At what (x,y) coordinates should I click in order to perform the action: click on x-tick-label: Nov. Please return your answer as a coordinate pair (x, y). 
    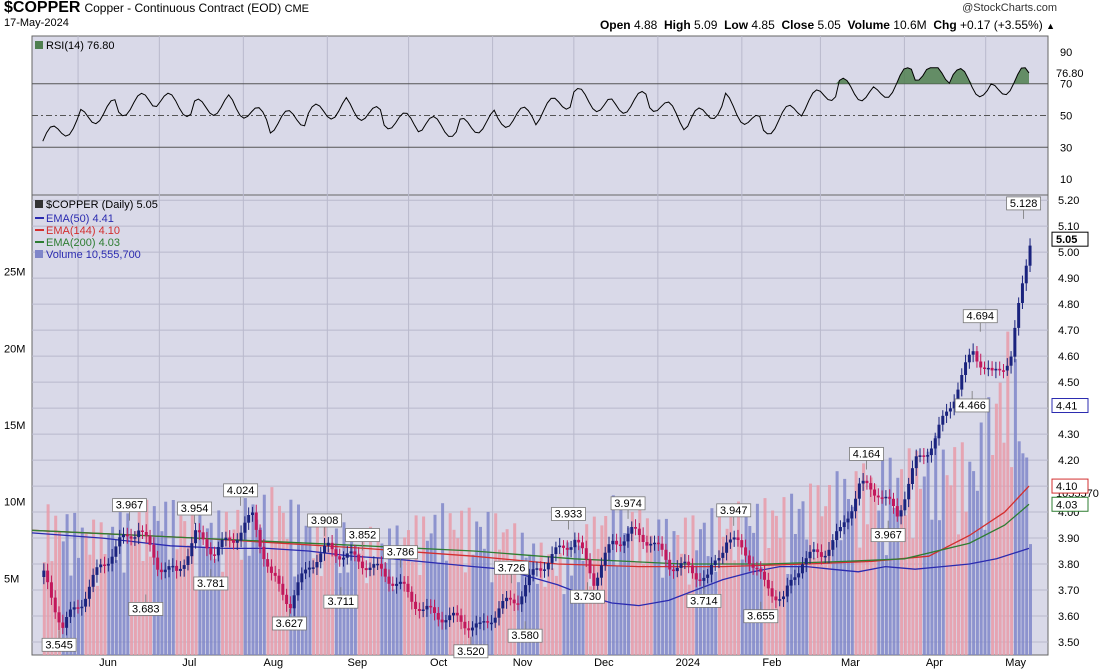
    Looking at the image, I should click on (523, 663).